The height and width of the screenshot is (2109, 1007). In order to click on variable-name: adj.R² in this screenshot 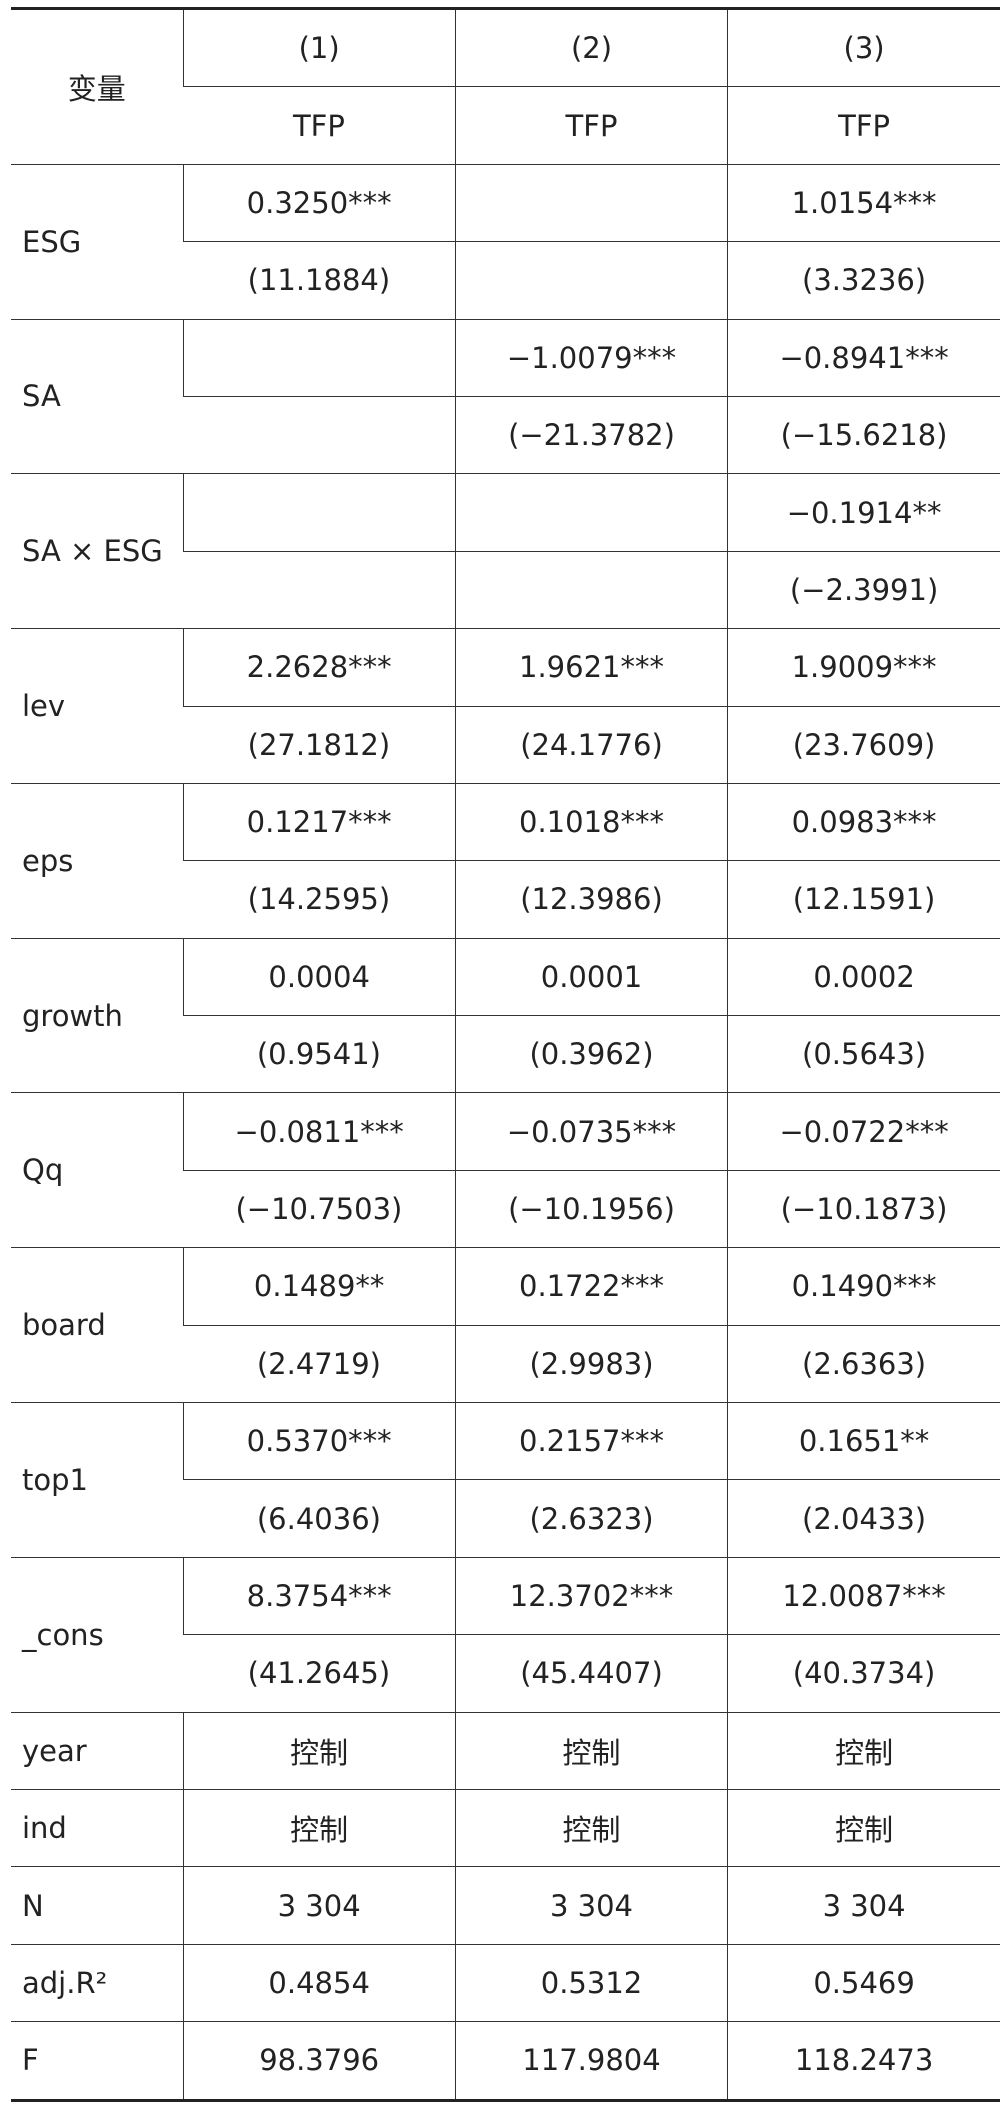, I will do `click(97, 1982)`.